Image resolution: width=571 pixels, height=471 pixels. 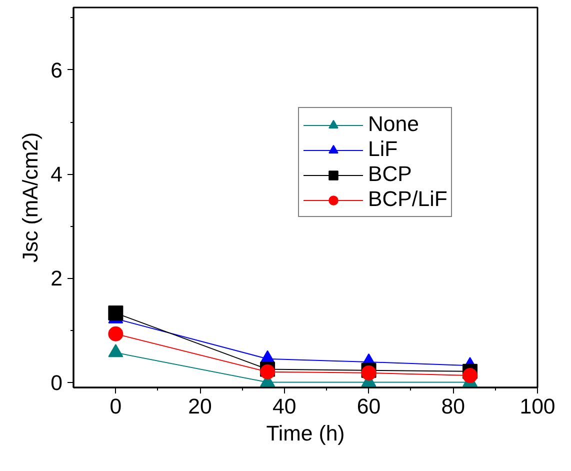 What do you see at coordinates (538, 406) in the screenshot?
I see `x-tick-label: 100` at bounding box center [538, 406].